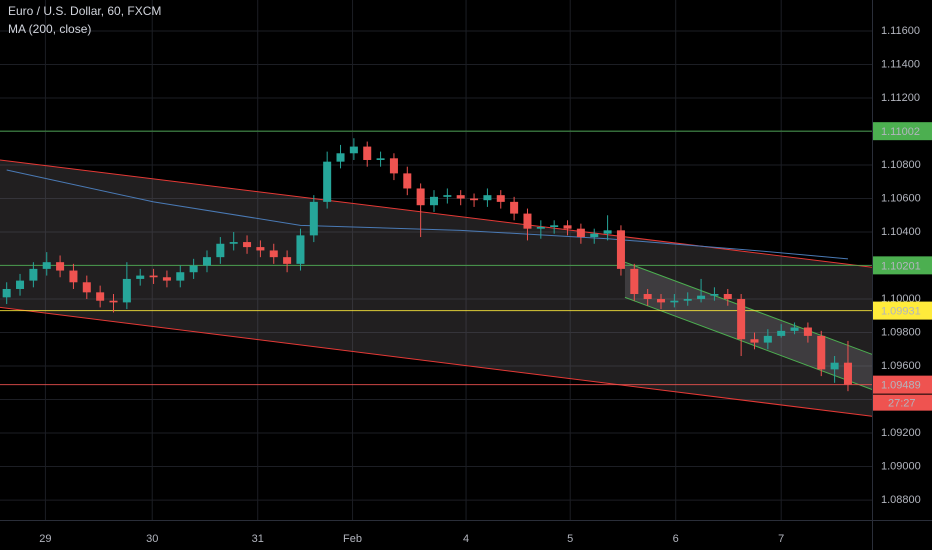  I want to click on y-tick-label: 1.11600, so click(900, 31).